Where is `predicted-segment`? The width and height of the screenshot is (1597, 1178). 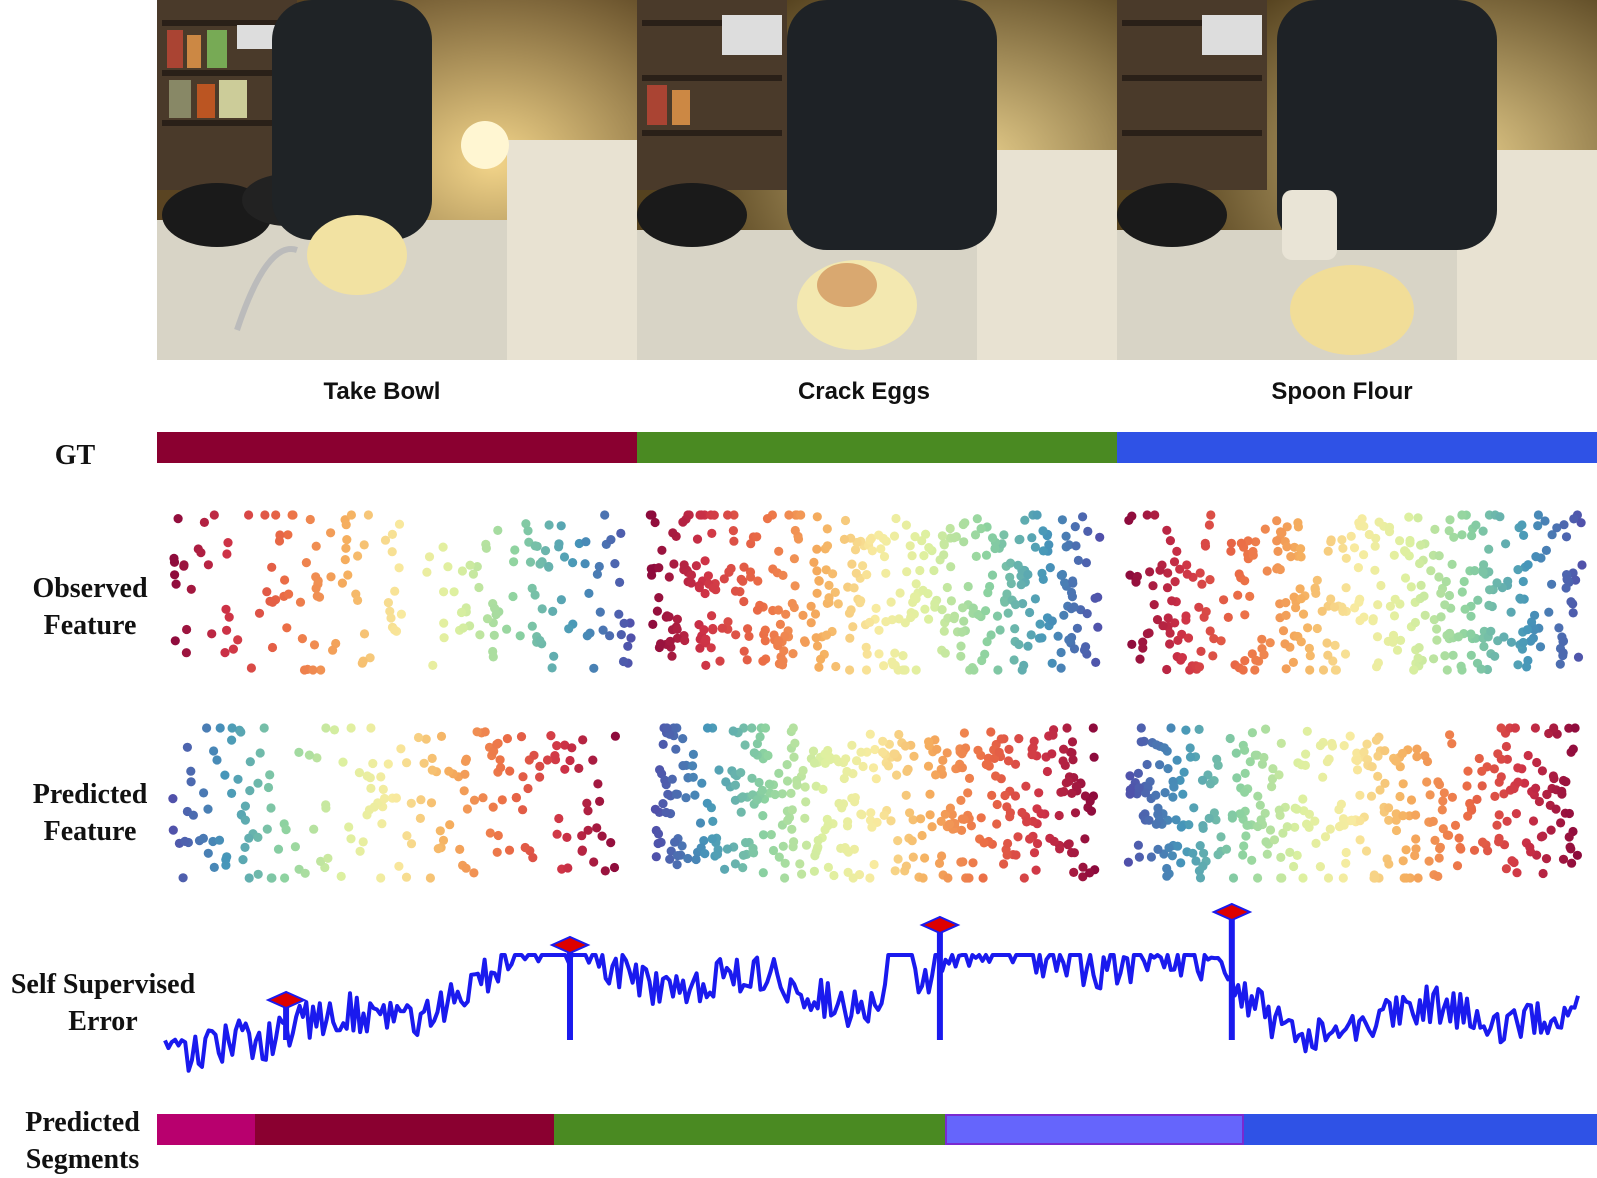 predicted-segment is located at coordinates (1094, 1129).